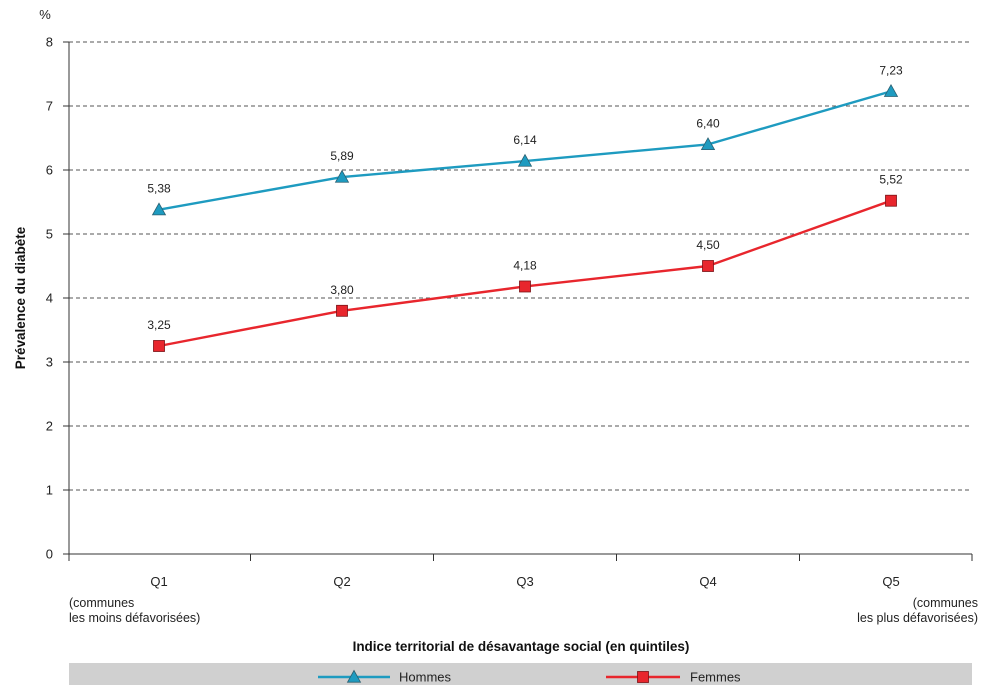 This screenshot has width=994, height=685. What do you see at coordinates (425, 677) in the screenshot?
I see `legend-label-hommes: Hommes` at bounding box center [425, 677].